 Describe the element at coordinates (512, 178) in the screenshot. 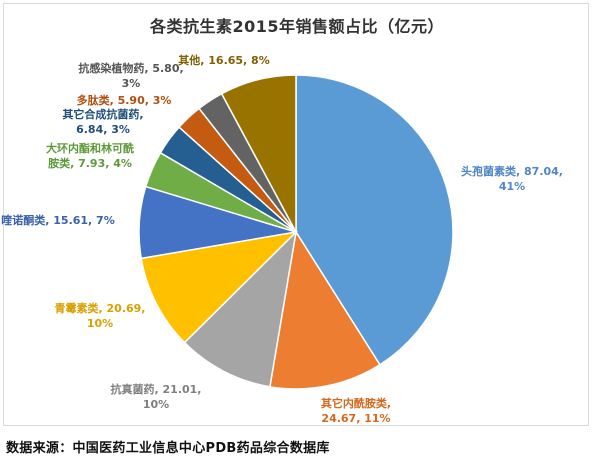

I see `data-label: 头孢菌素类, 87.04, 41%` at that location.